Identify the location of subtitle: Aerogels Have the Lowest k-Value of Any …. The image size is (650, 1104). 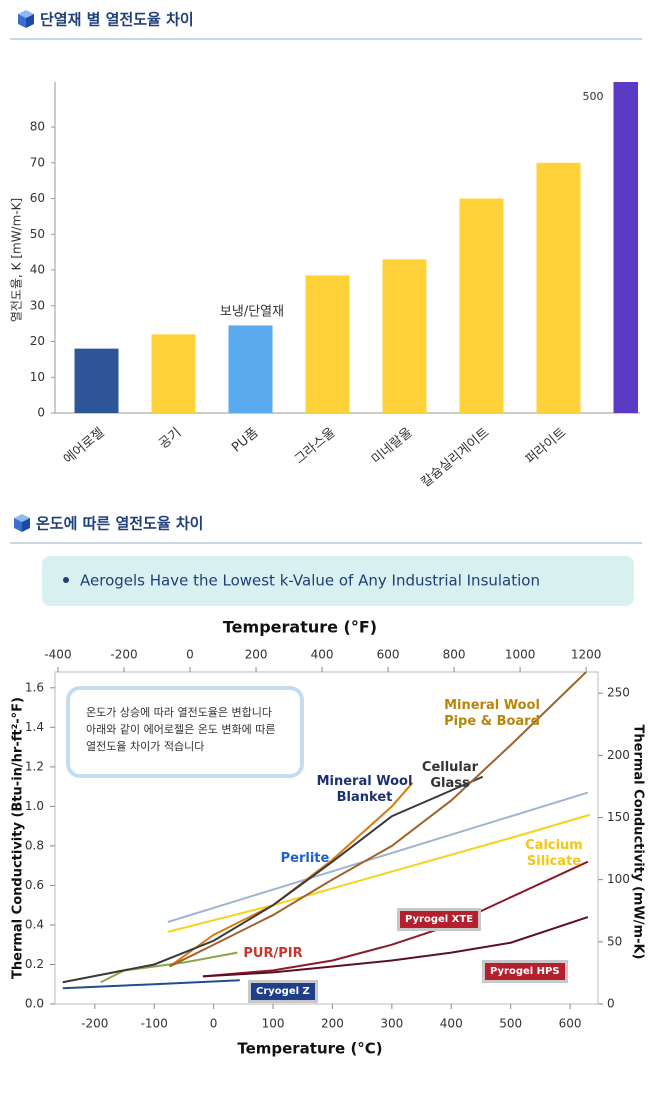
(310, 581).